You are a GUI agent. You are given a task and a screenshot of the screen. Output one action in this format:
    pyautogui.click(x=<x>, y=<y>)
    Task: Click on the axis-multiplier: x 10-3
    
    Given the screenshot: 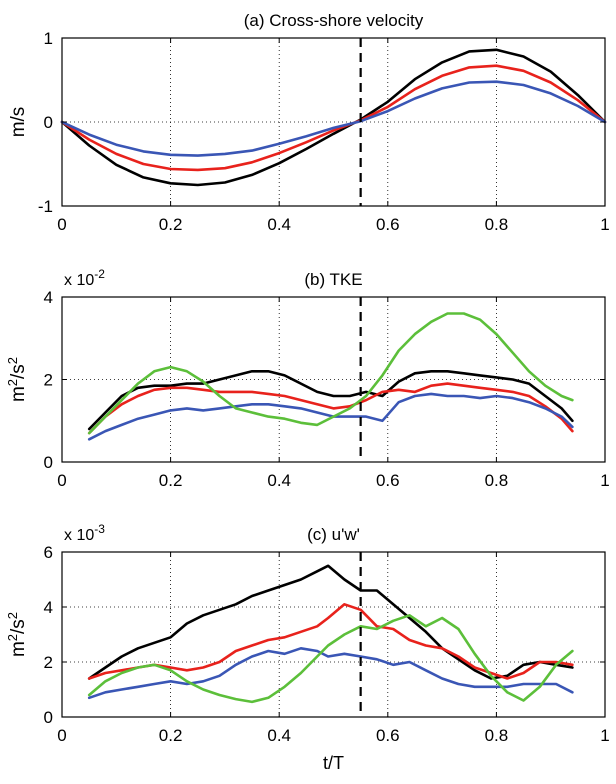 What is the action you would take?
    pyautogui.click(x=84, y=533)
    